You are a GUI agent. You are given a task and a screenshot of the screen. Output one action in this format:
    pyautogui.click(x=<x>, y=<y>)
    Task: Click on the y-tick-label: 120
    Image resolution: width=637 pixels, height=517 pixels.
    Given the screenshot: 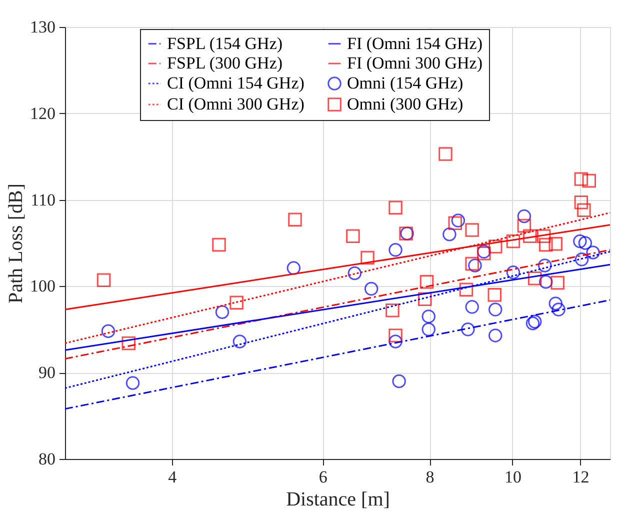 What is the action you would take?
    pyautogui.click(x=43, y=113)
    